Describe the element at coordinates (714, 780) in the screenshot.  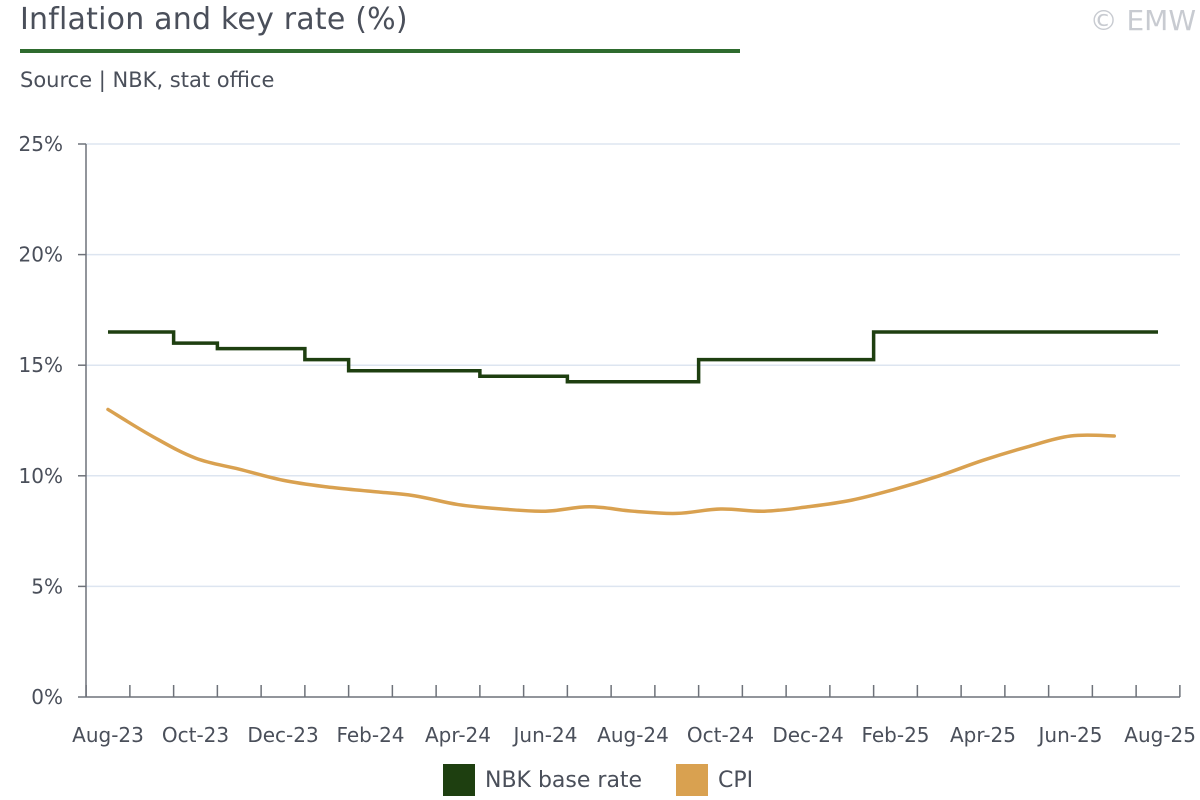
I see `legend-item-cpi: CPI` at that location.